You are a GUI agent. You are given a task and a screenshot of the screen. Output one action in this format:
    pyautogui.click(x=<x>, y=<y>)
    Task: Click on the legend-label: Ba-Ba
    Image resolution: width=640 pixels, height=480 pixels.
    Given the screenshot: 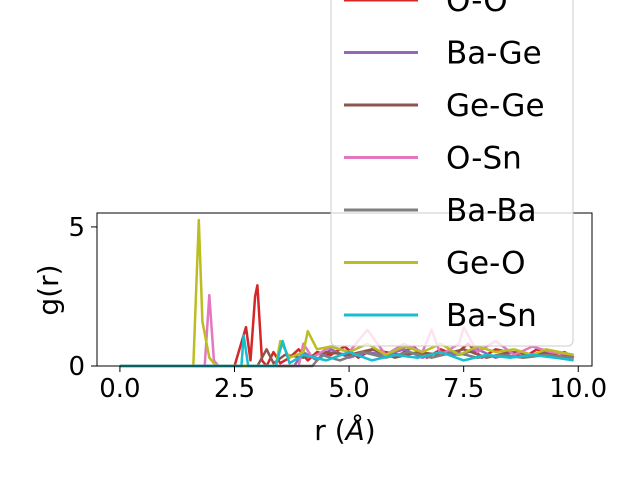 What is the action you would take?
    pyautogui.click(x=491, y=211)
    